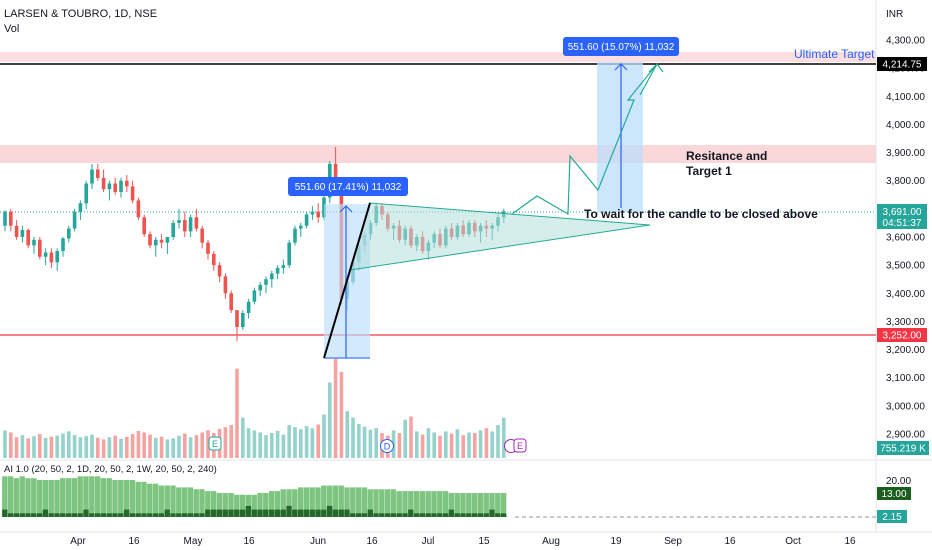  What do you see at coordinates (905, 41) in the screenshot?
I see `price-tick-label: 4,300.00` at bounding box center [905, 41].